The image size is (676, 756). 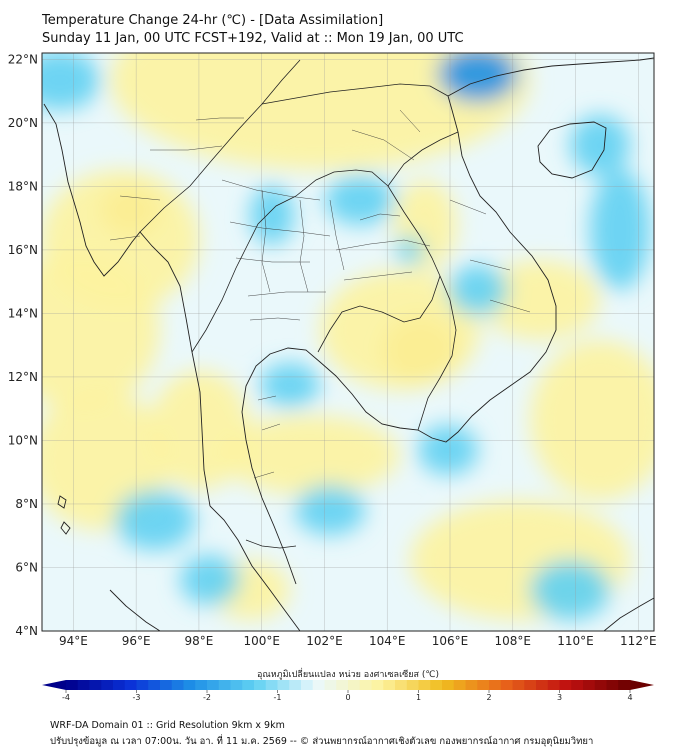 I want to click on lon-tick-label: 96°E, so click(x=136, y=641).